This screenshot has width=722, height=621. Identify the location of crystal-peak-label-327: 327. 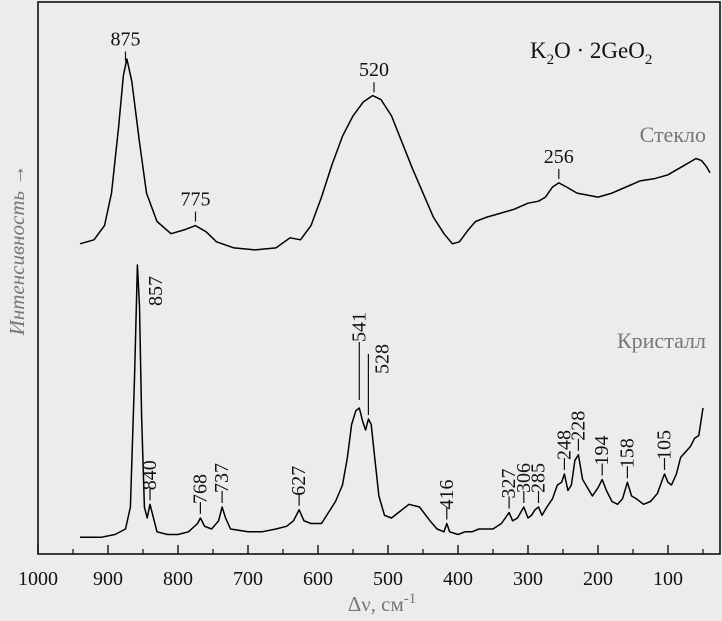
(509, 484).